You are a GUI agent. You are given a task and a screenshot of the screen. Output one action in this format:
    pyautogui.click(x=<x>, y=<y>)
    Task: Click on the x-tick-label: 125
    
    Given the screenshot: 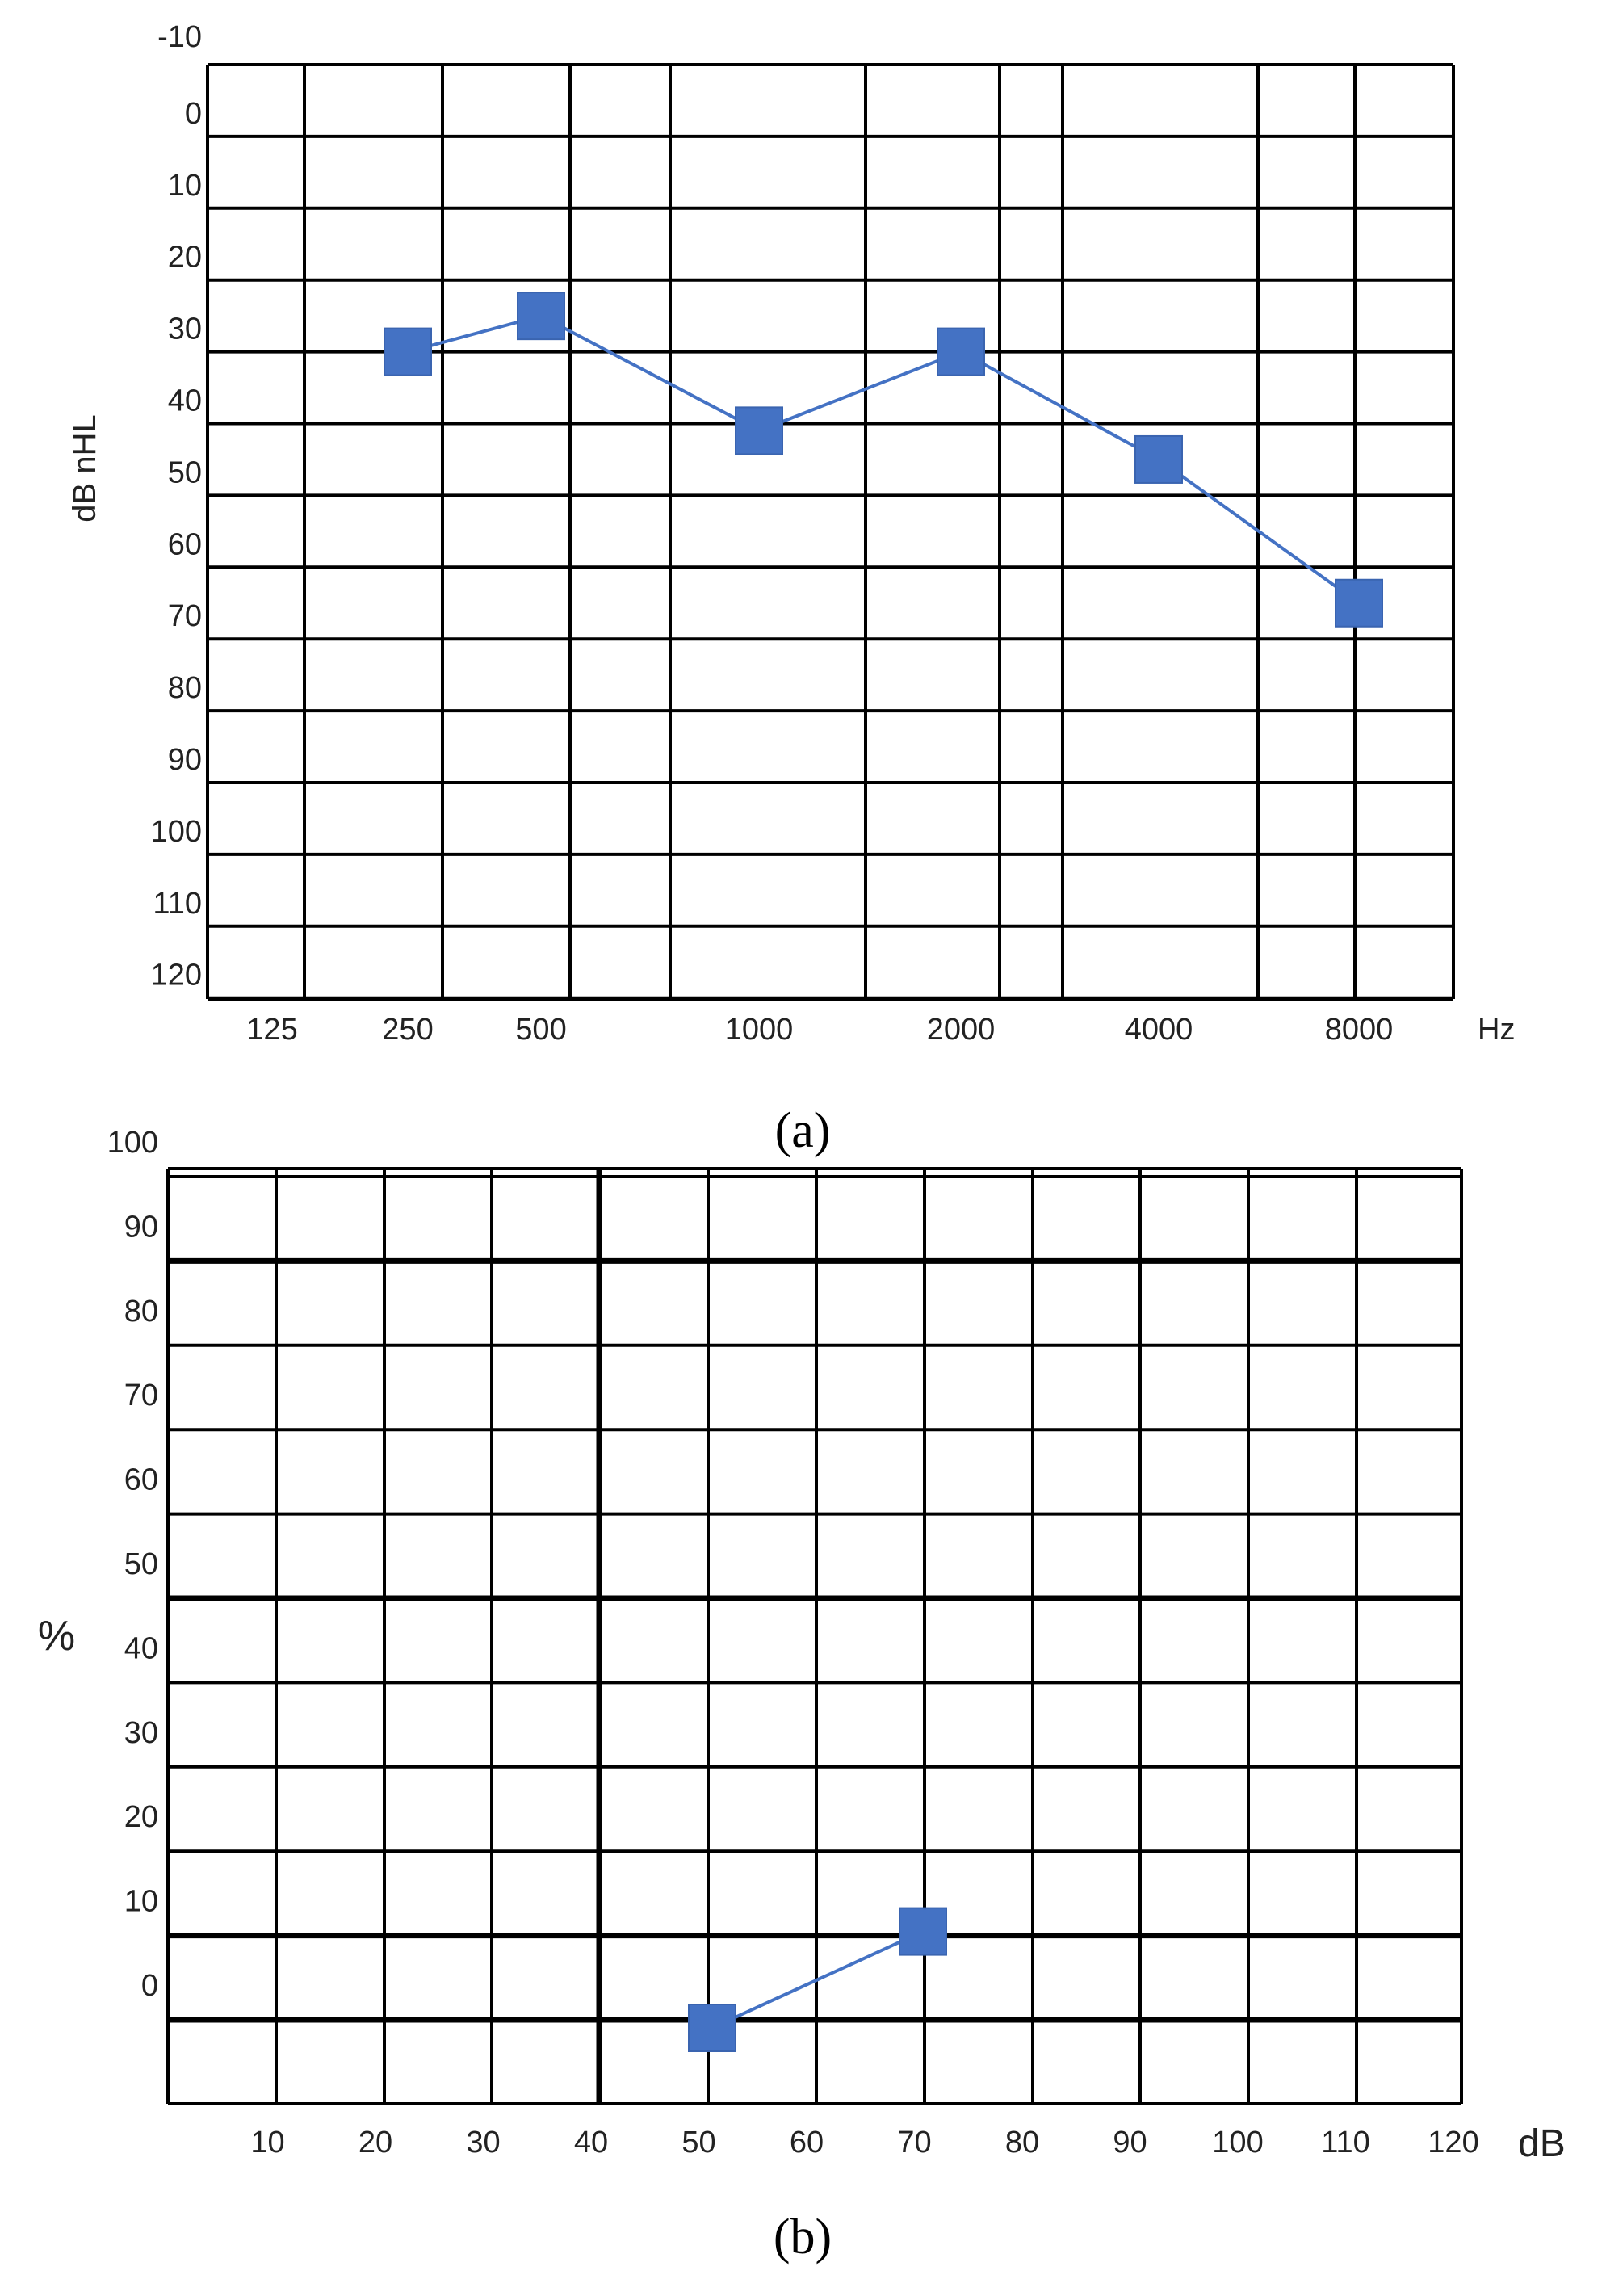 What is the action you would take?
    pyautogui.click(x=272, y=1030)
    